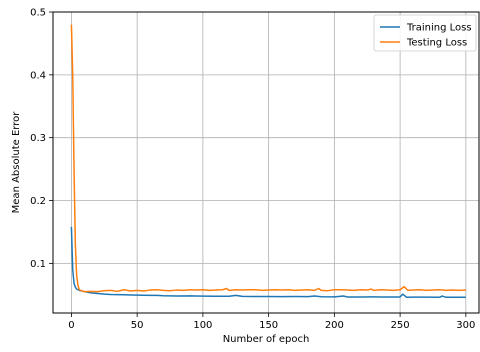 Image resolution: width=480 pixels, height=352 pixels. Describe the element at coordinates (465, 325) in the screenshot. I see `x-tick-label: 300` at that location.